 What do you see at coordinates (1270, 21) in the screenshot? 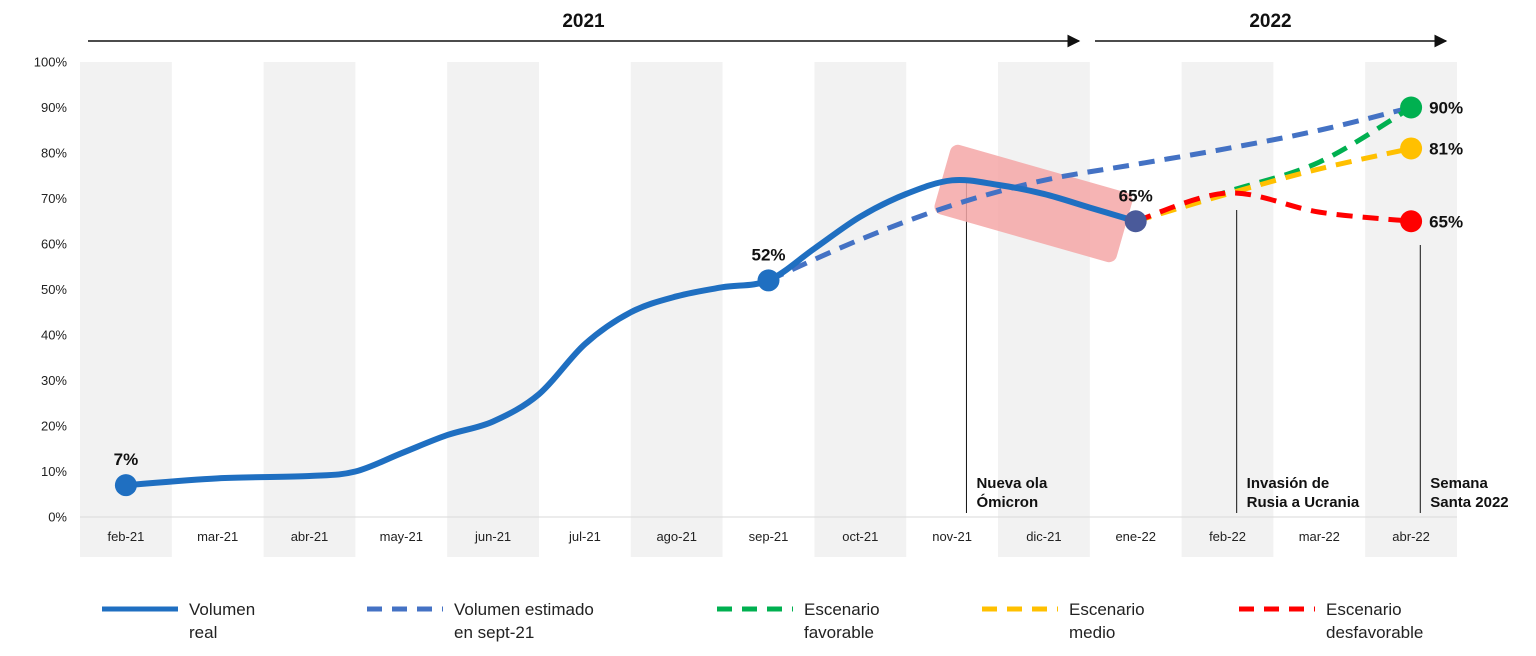
I see `year-label: 2022` at bounding box center [1270, 21].